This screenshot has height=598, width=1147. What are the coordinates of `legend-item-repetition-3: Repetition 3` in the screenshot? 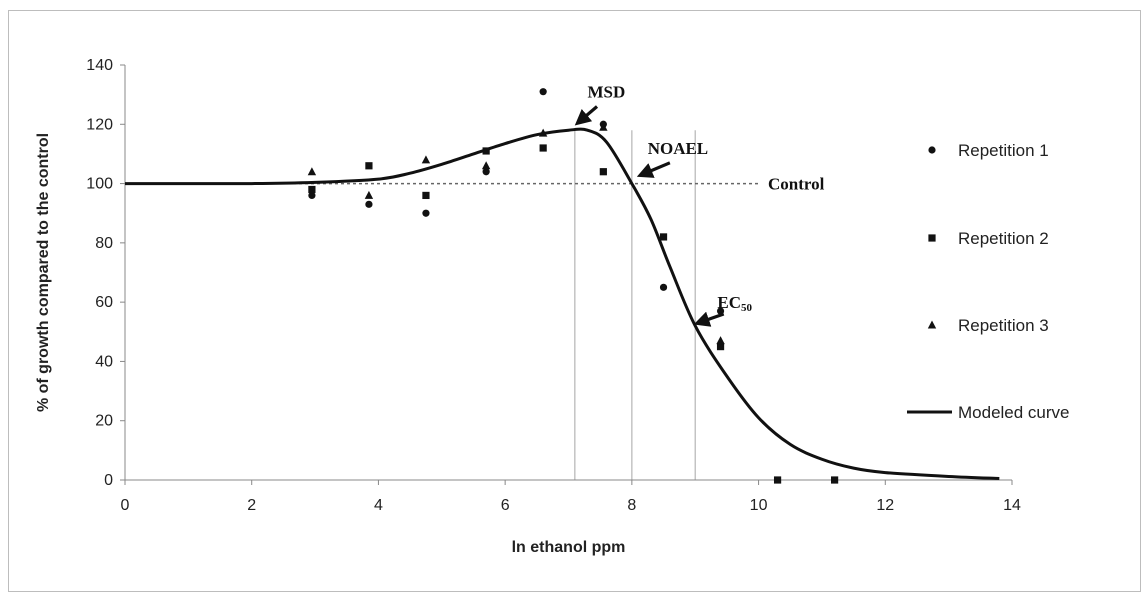 It's located at (988, 325).